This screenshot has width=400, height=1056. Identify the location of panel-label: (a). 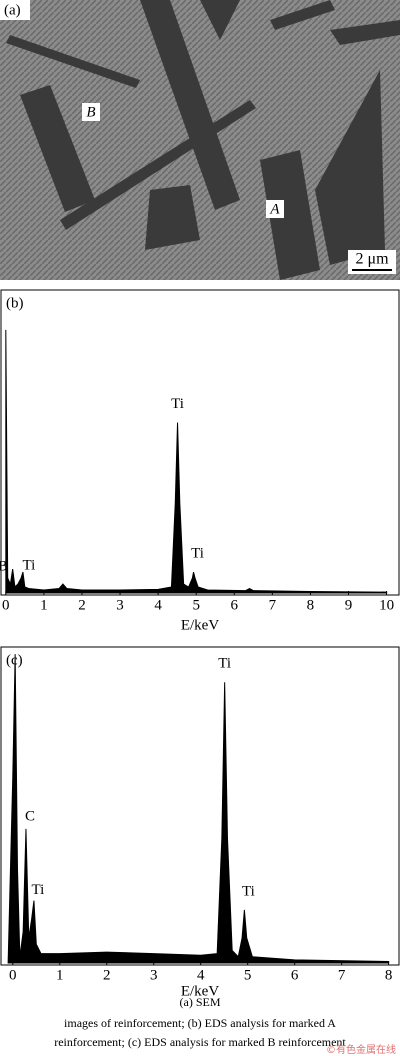
(12, 10).